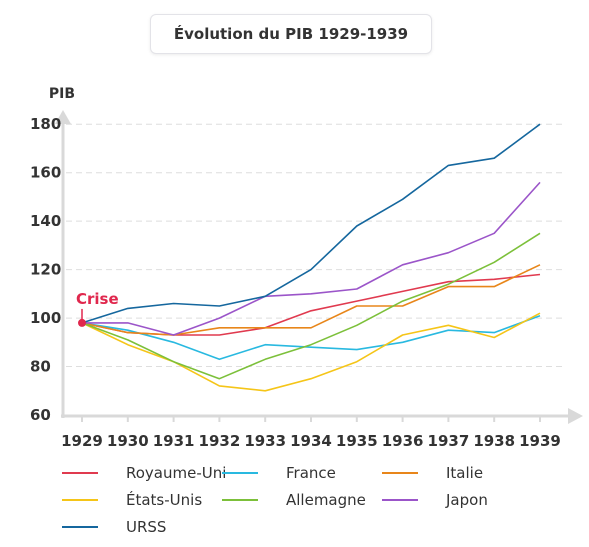 The image size is (589, 547). I want to click on legend-label: Royaume-Uni, so click(176, 473).